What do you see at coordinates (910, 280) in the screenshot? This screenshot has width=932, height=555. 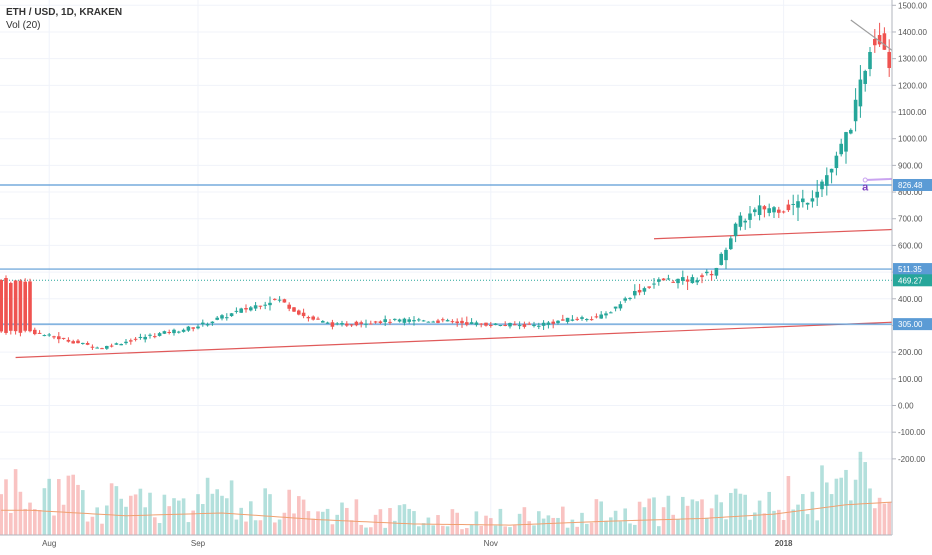 I see `price-tag-label: 469.27` at bounding box center [910, 280].